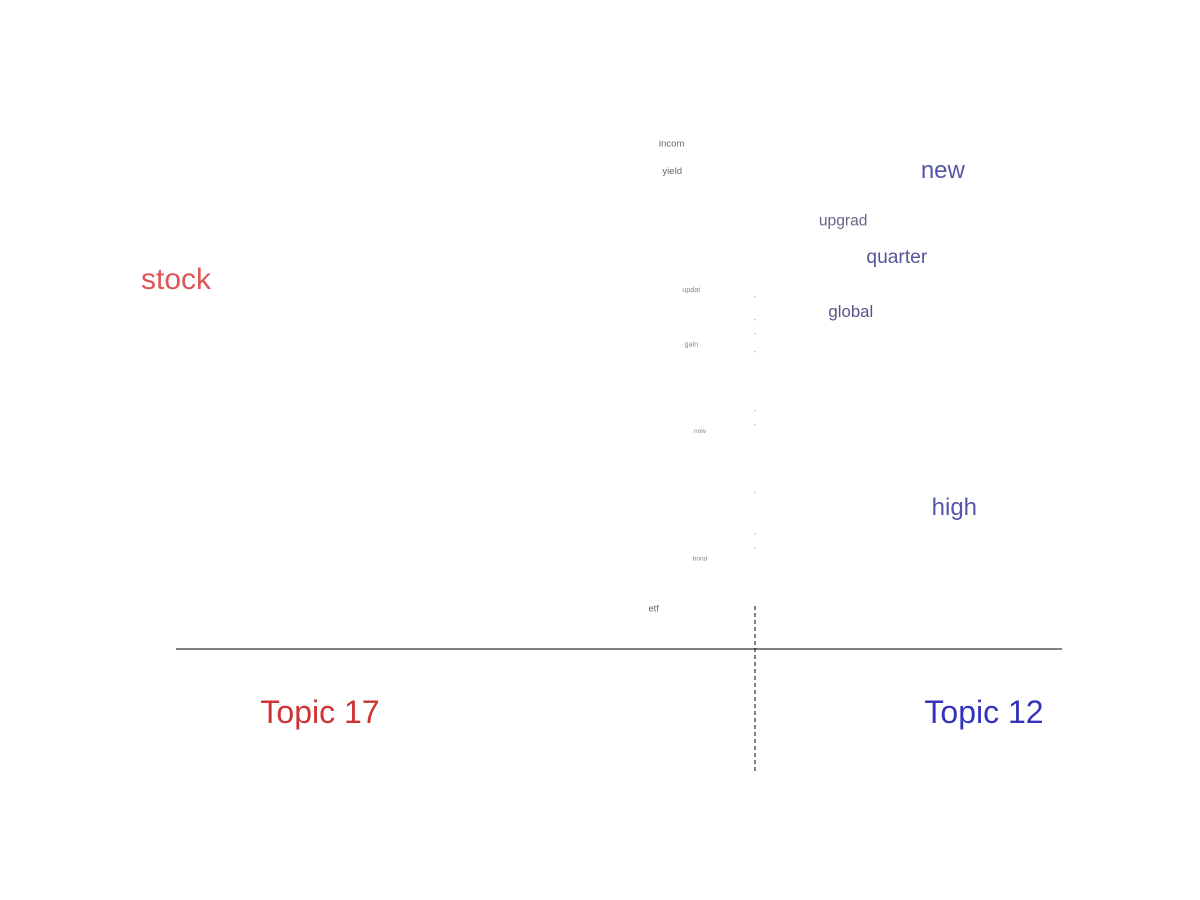 This screenshot has height=900, width=1200. What do you see at coordinates (843, 221) in the screenshot?
I see `word-label-upgrad: upgrad` at bounding box center [843, 221].